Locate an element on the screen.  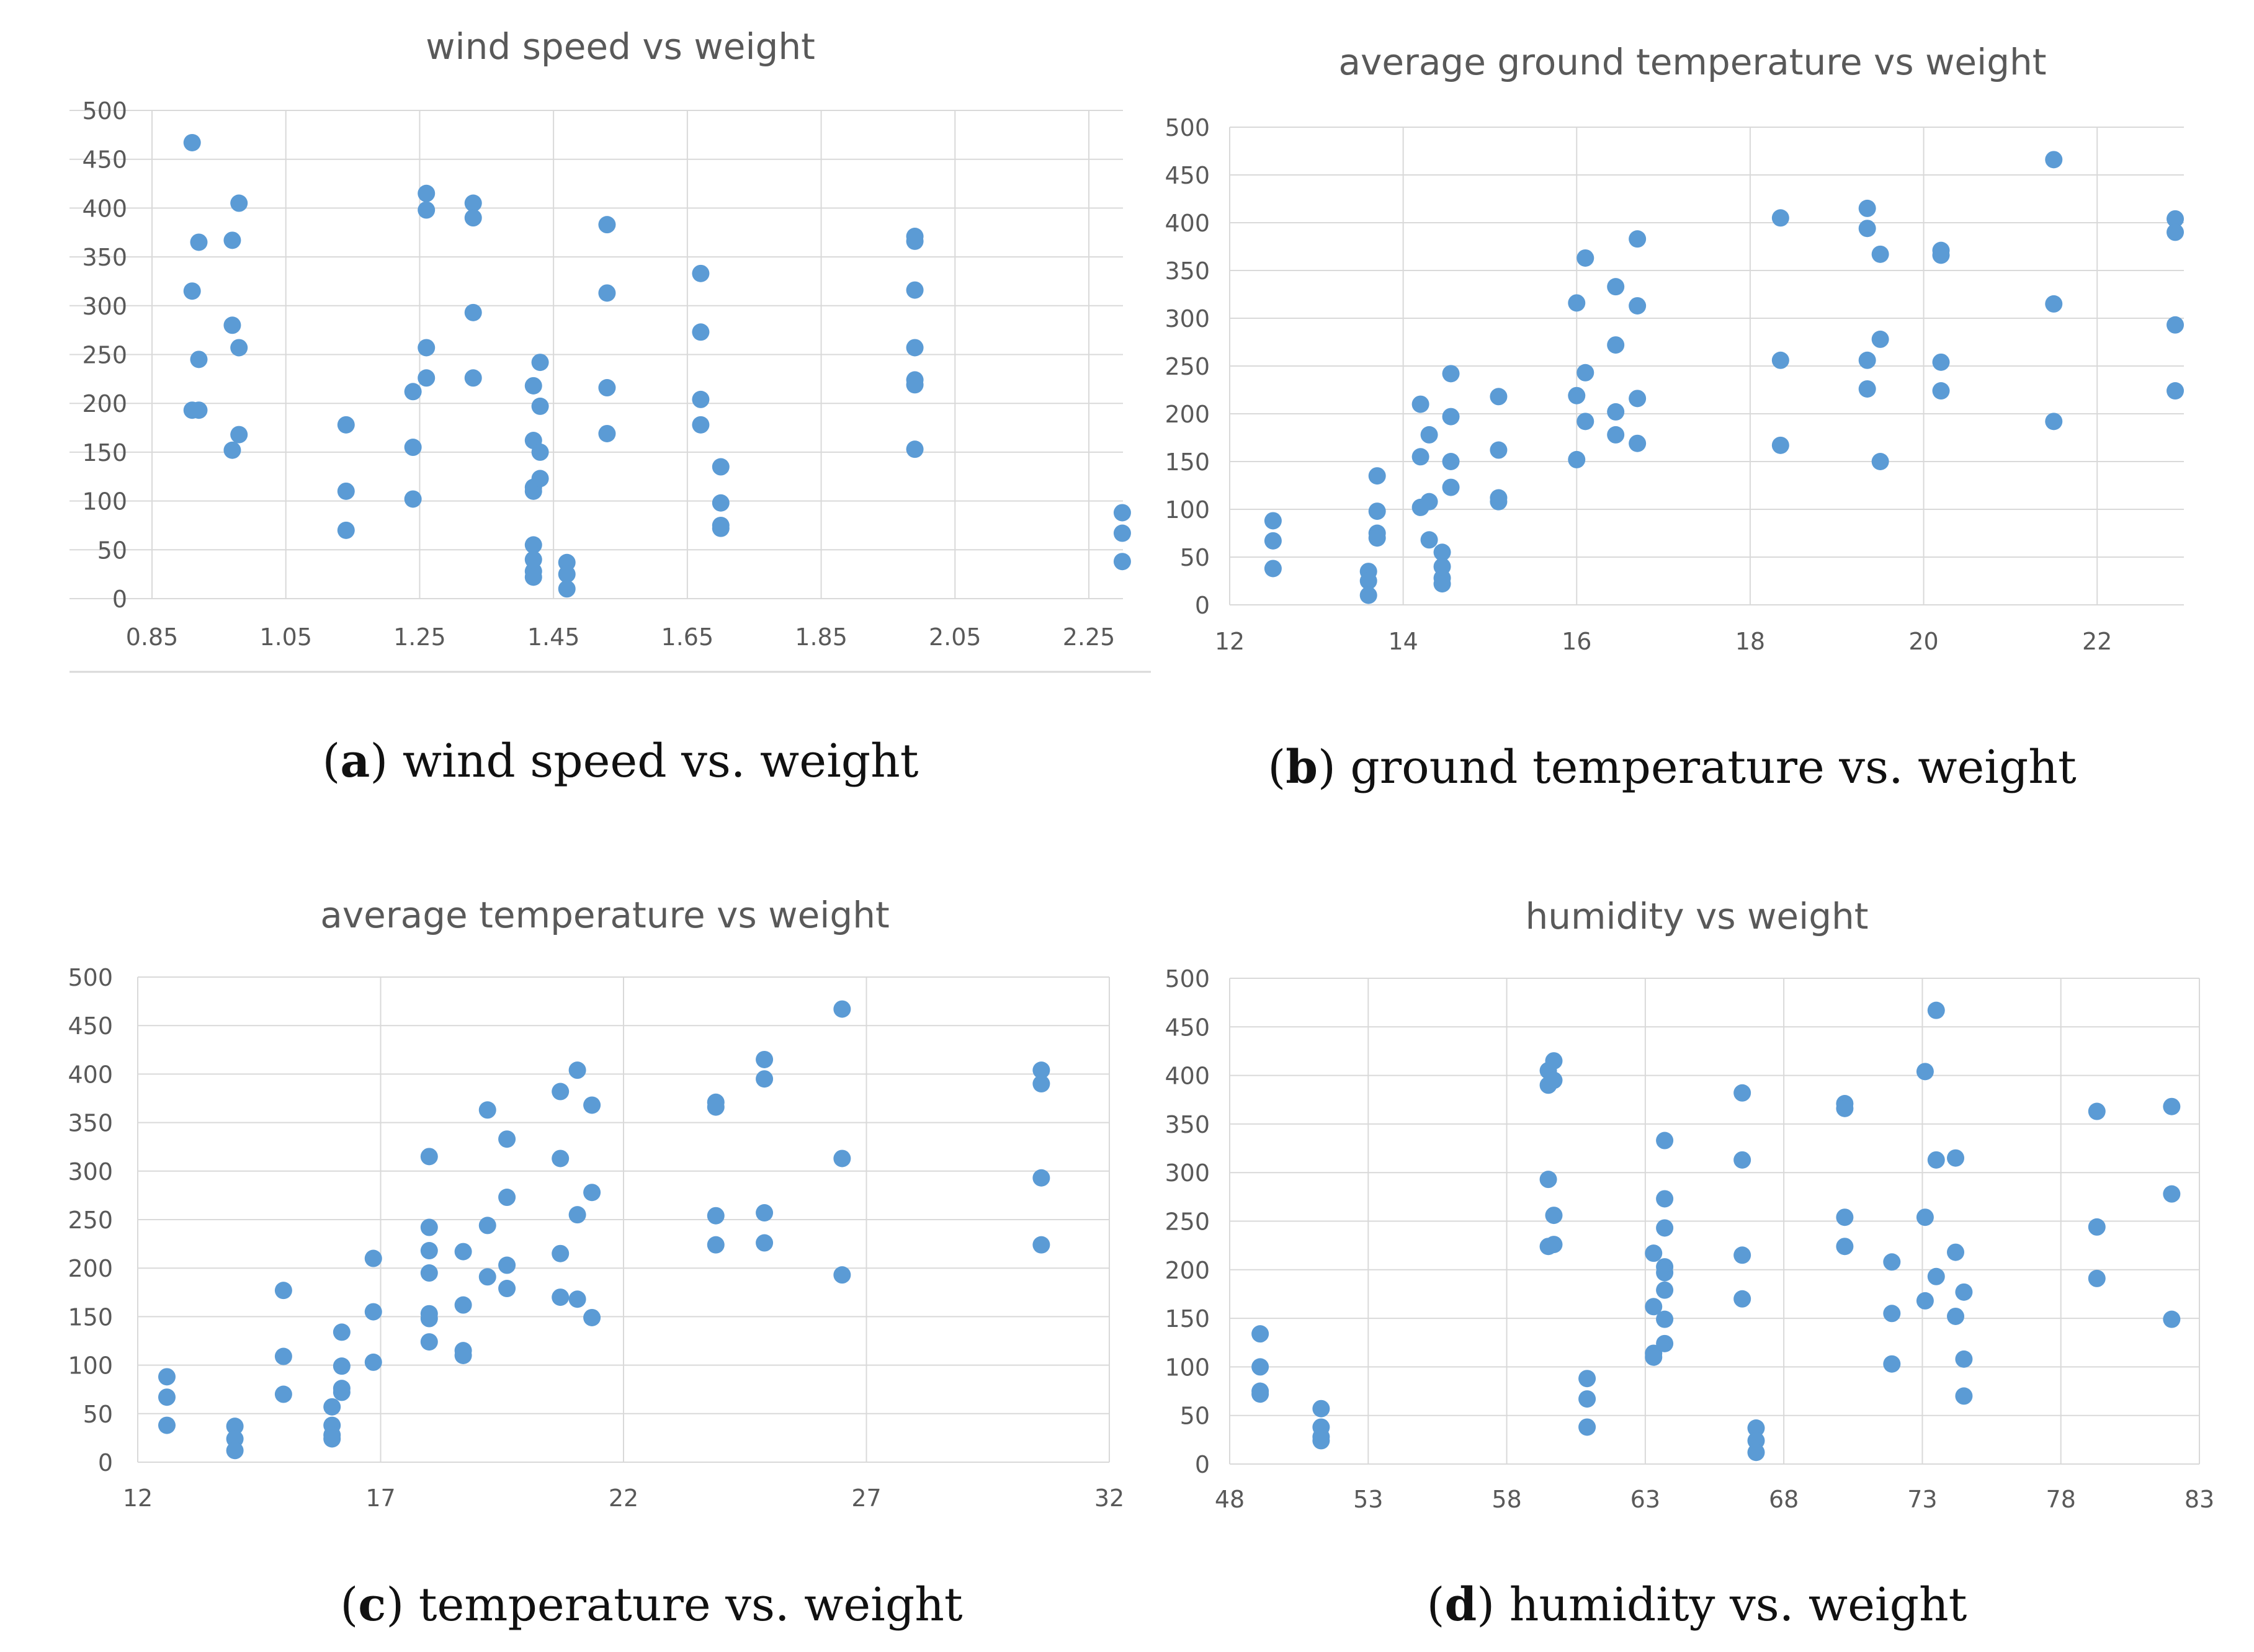
x-tick-label: 27 is located at coordinates (866, 1498).